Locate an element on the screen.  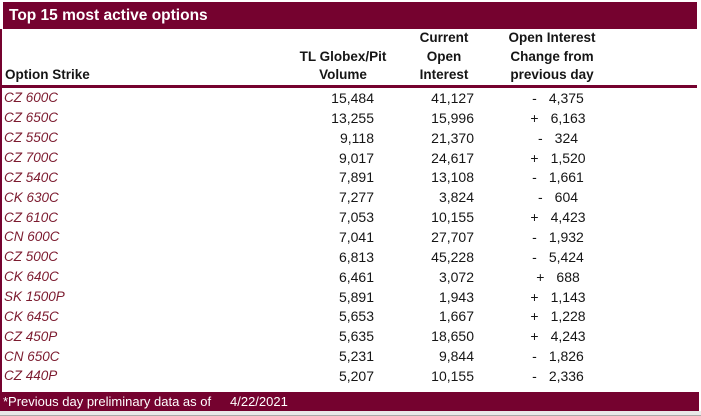
table-row: CZ 550C 9,118 21,370 - 324 is located at coordinates (350, 138).